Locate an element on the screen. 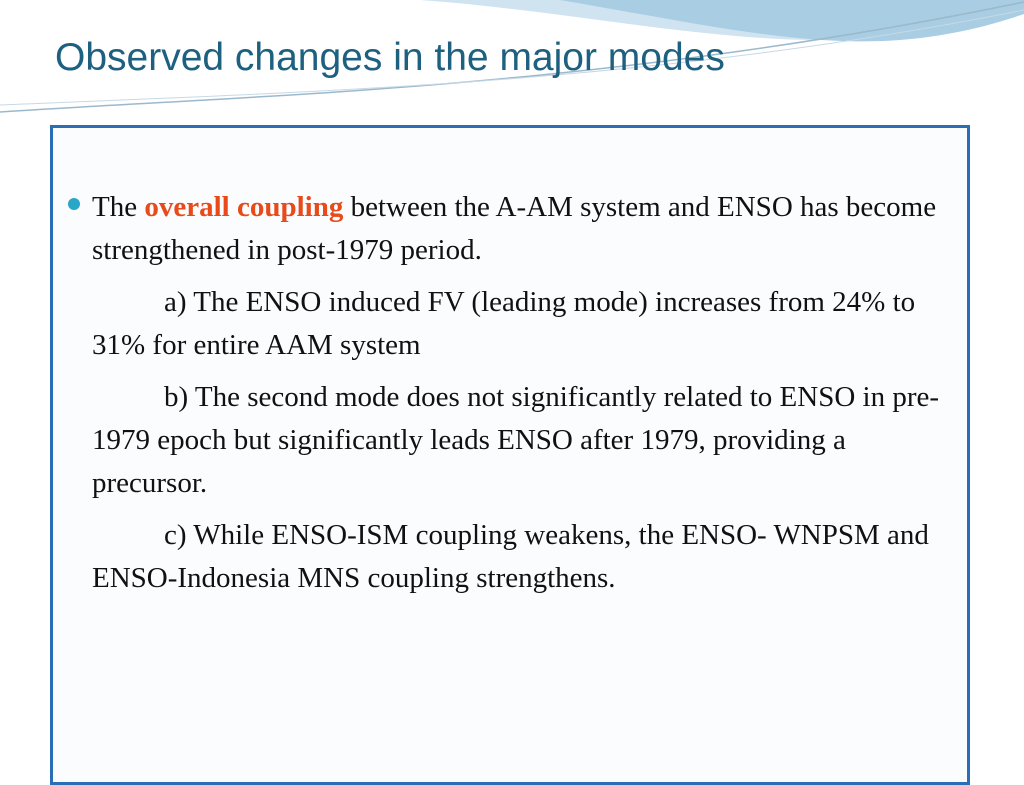 This screenshot has width=1024, height=785. slide-title: Observed changes in the major modes is located at coordinates (390, 57).